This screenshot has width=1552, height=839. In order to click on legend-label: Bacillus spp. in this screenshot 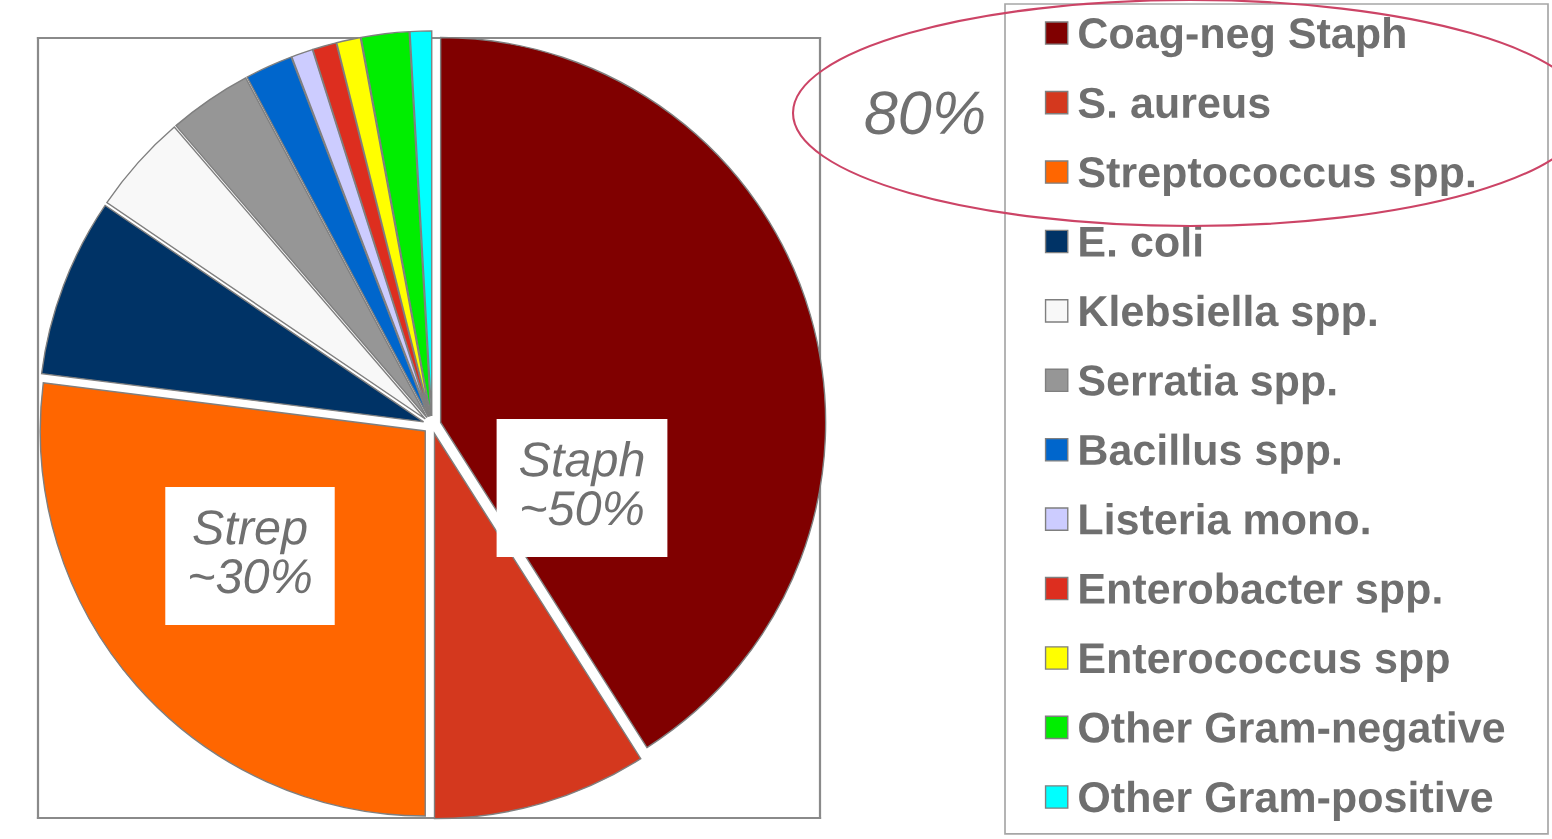, I will do `click(1210, 453)`.